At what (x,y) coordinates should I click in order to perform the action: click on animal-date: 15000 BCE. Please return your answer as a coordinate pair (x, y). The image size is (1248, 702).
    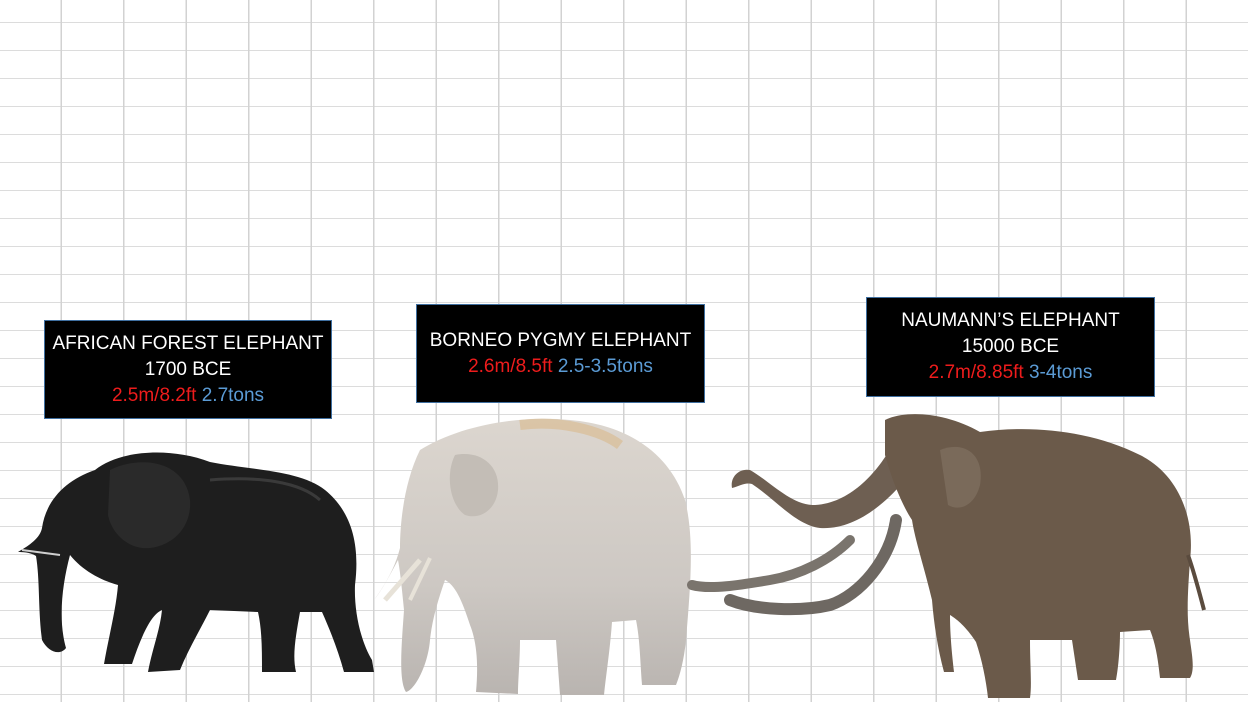
    Looking at the image, I should click on (1010, 346).